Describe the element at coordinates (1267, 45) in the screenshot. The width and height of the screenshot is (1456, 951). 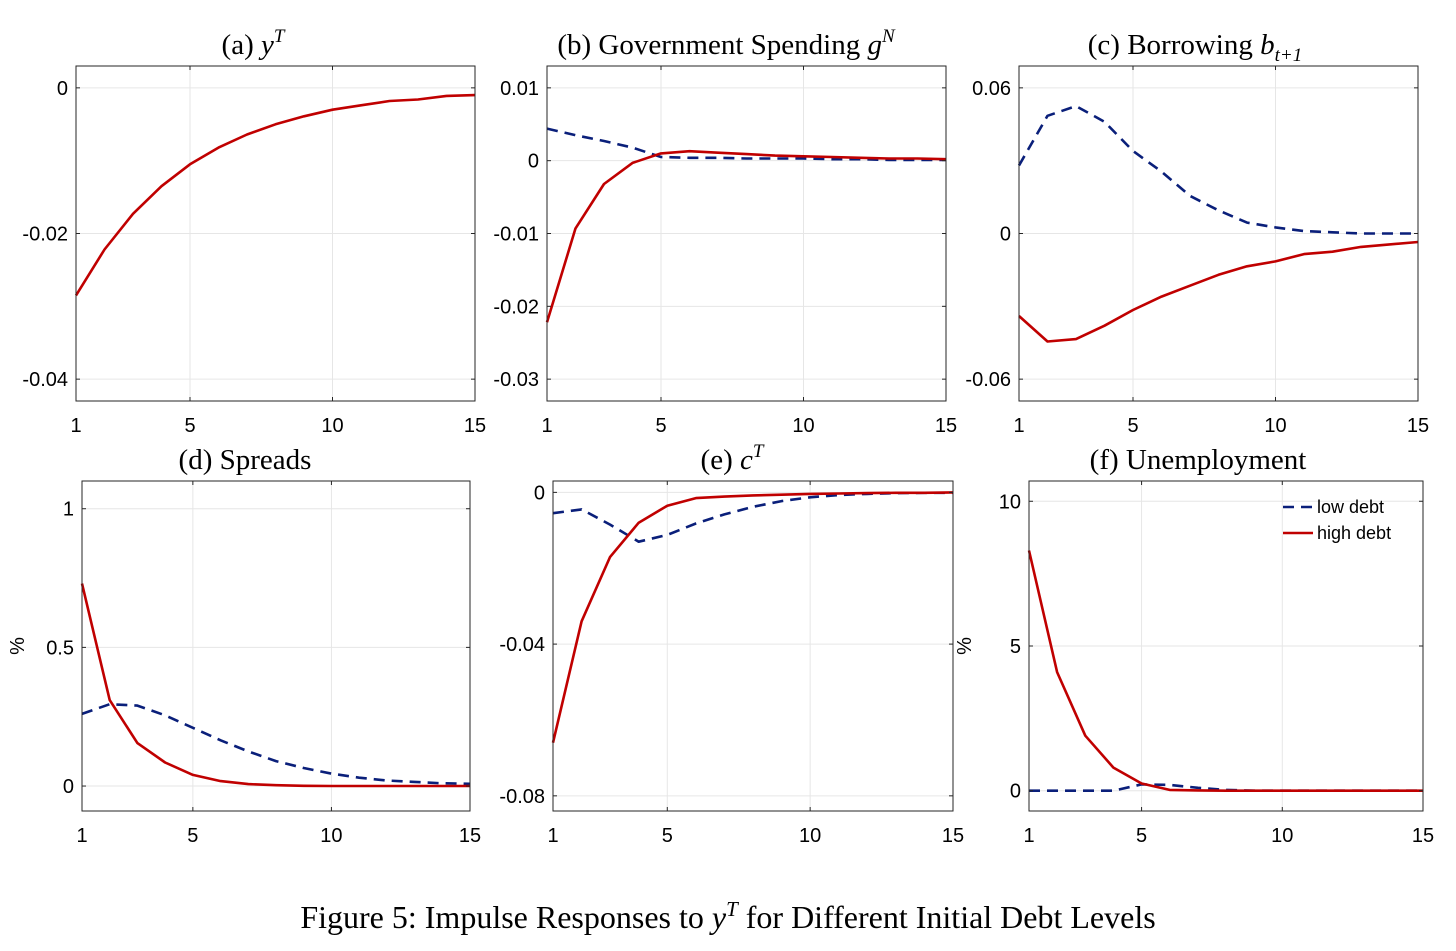
I see `panel-c-title-math-base: b` at that location.